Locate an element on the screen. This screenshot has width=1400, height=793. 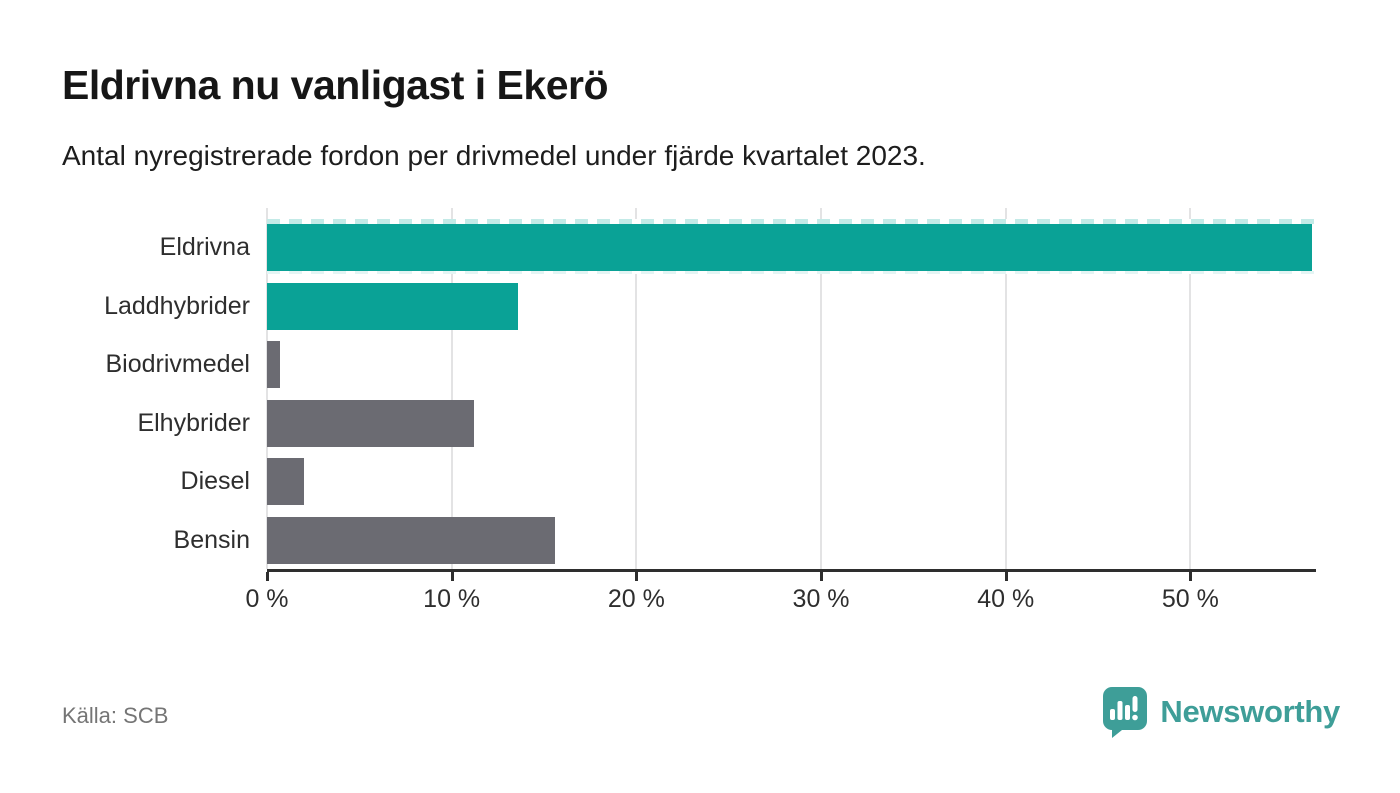
tick-label-20: 20 % is located at coordinates (636, 599).